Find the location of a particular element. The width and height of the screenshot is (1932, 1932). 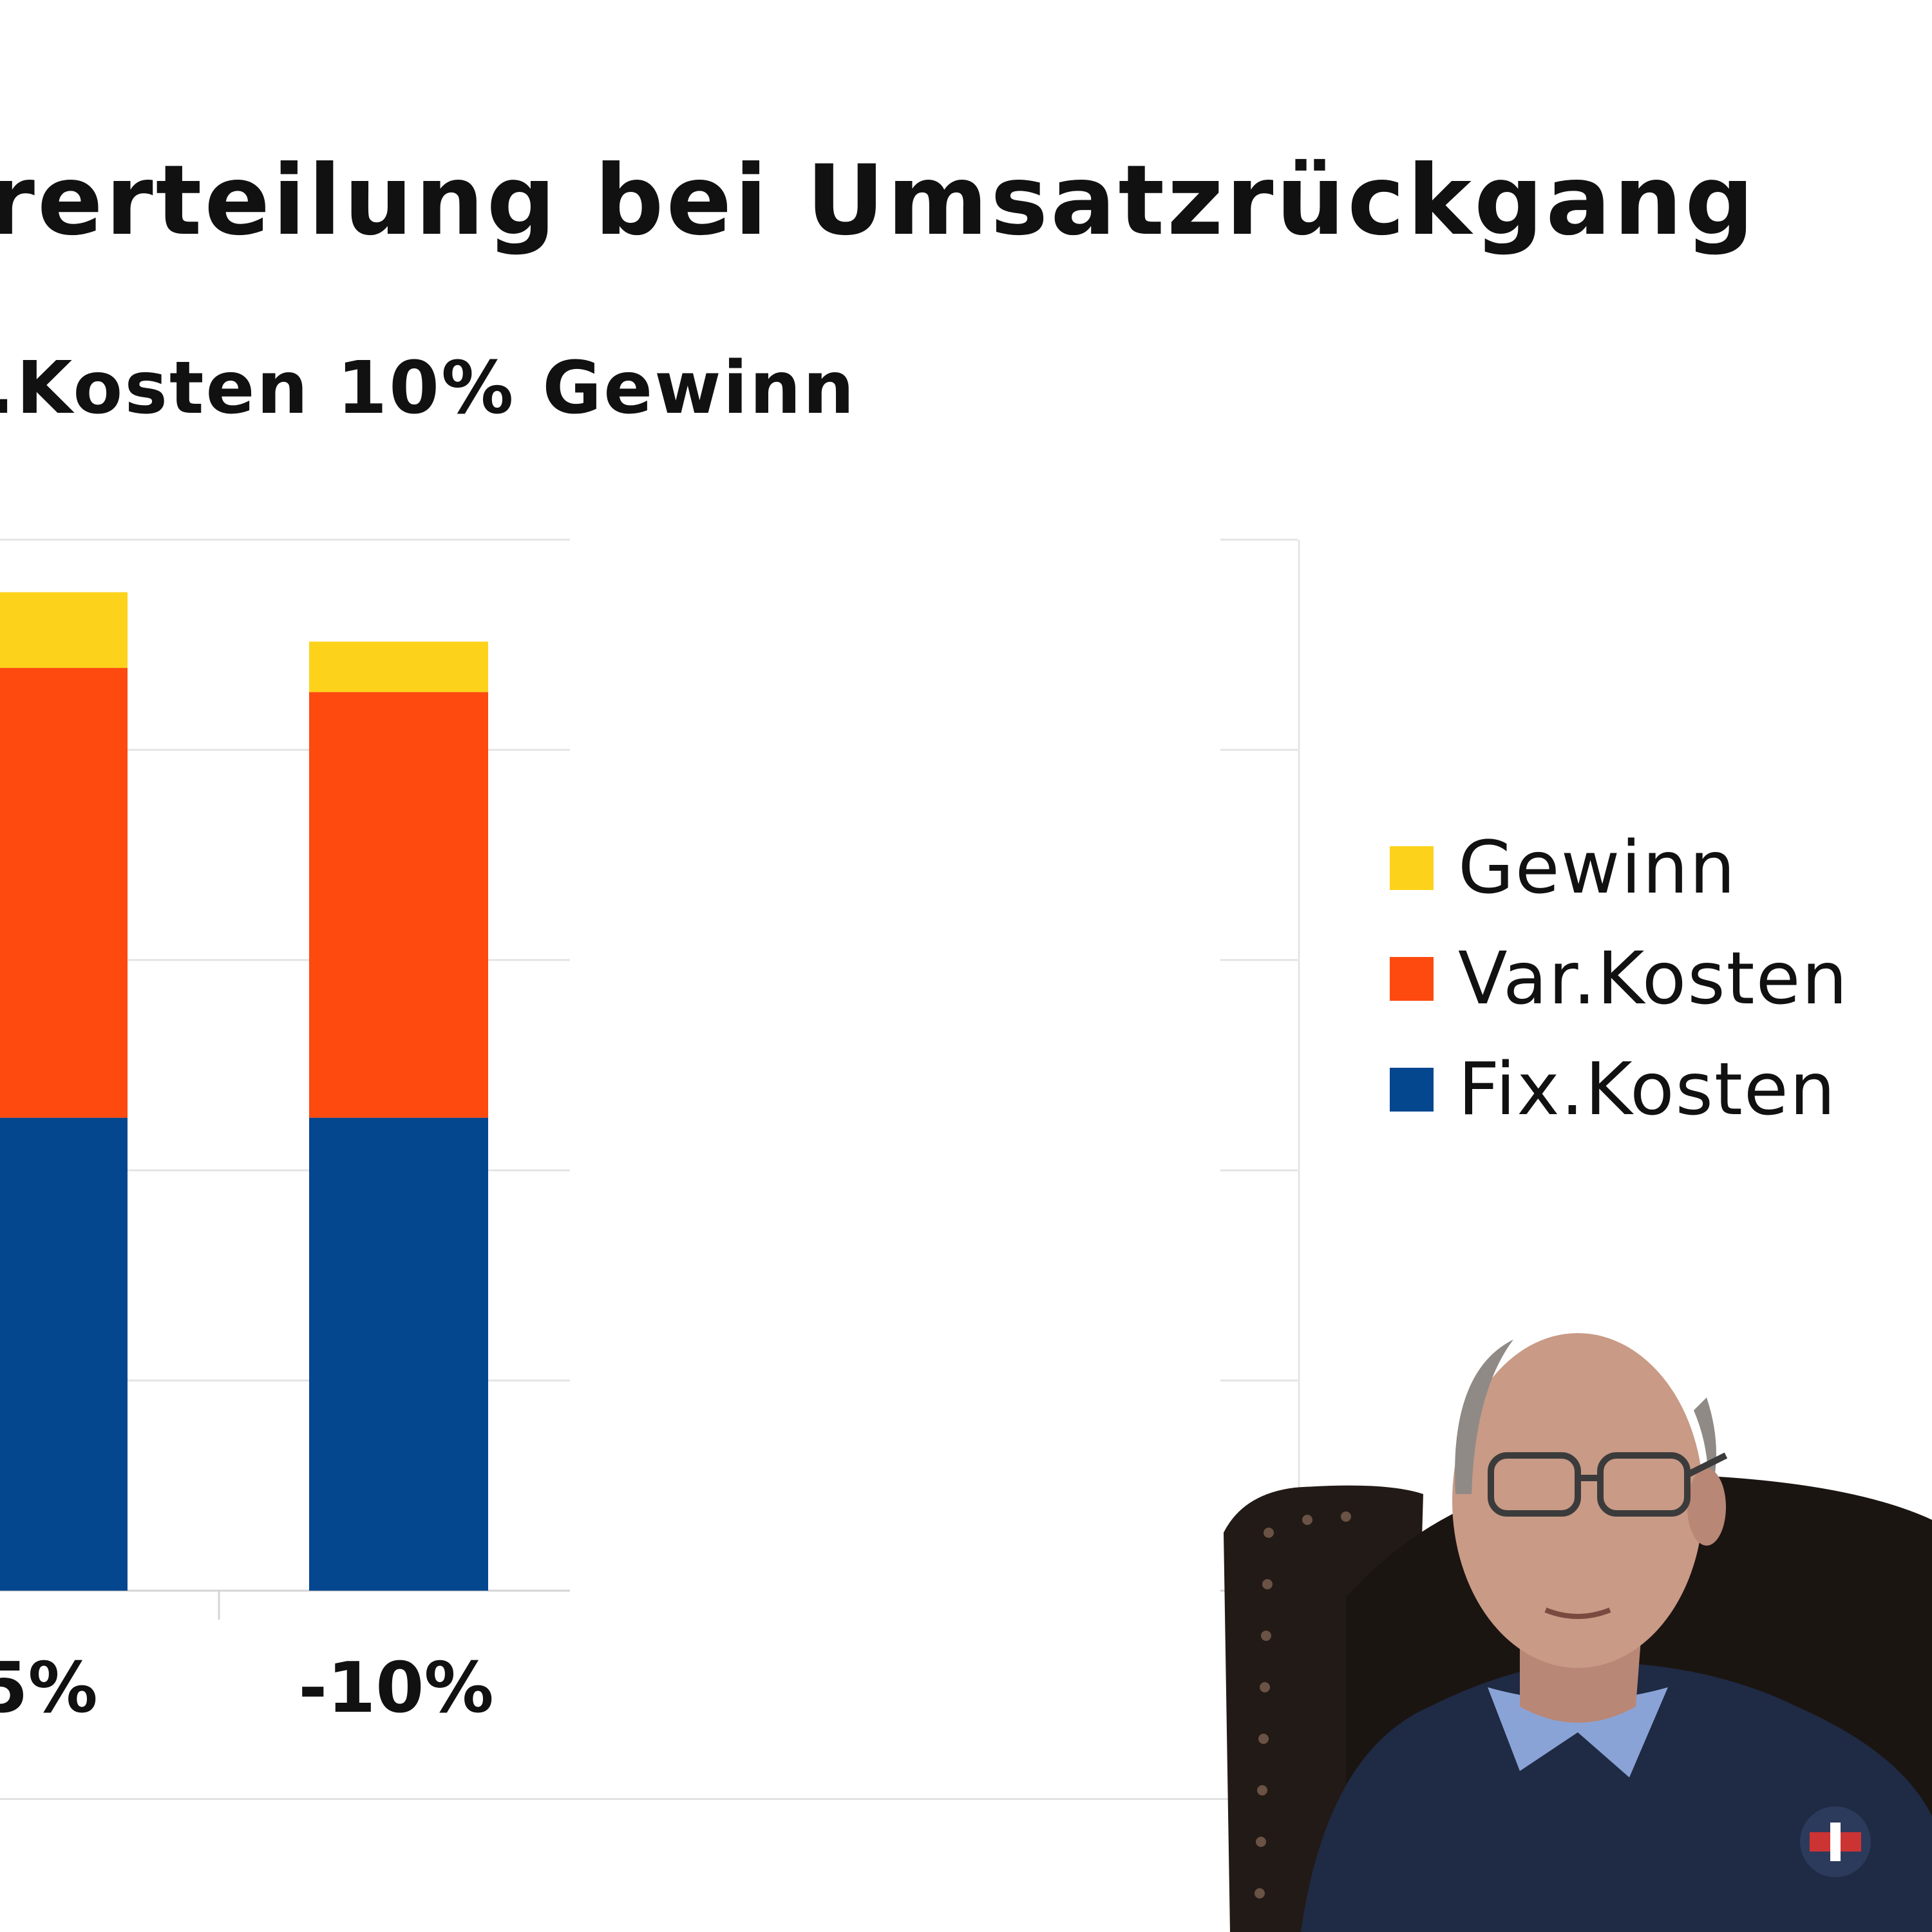

legend-swatch-var-kosten is located at coordinates (1412, 979).